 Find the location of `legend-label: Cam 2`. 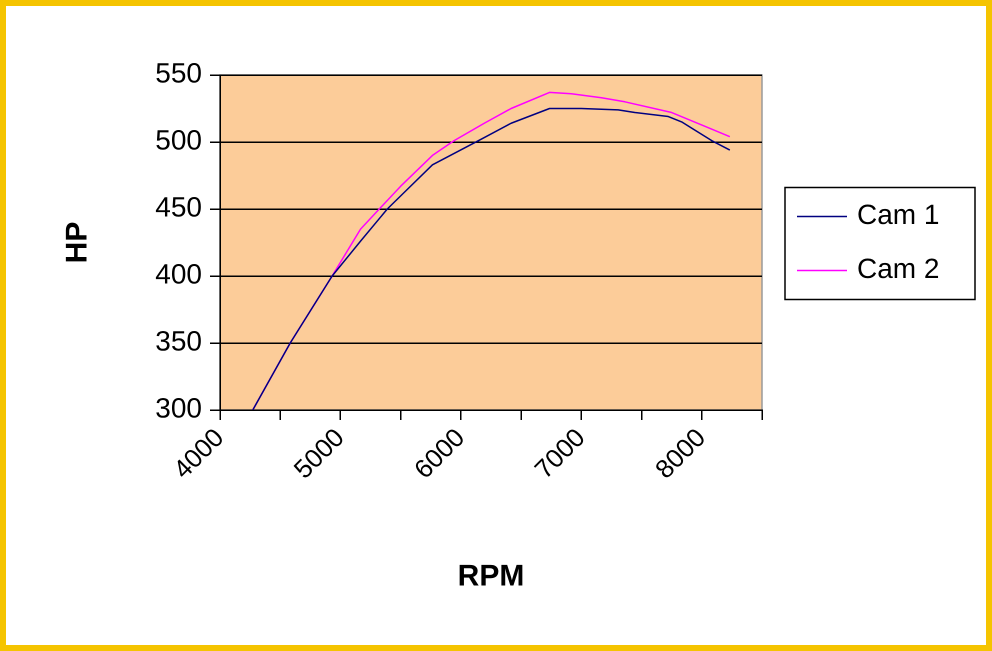

legend-label: Cam 2 is located at coordinates (898, 268).